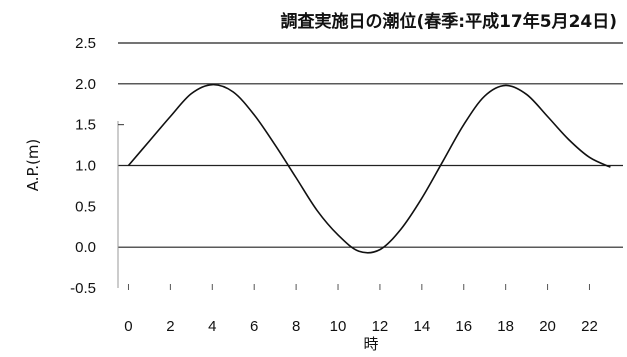 The image size is (627, 357). I want to click on y-tick-label: 0.0, so click(85, 247).